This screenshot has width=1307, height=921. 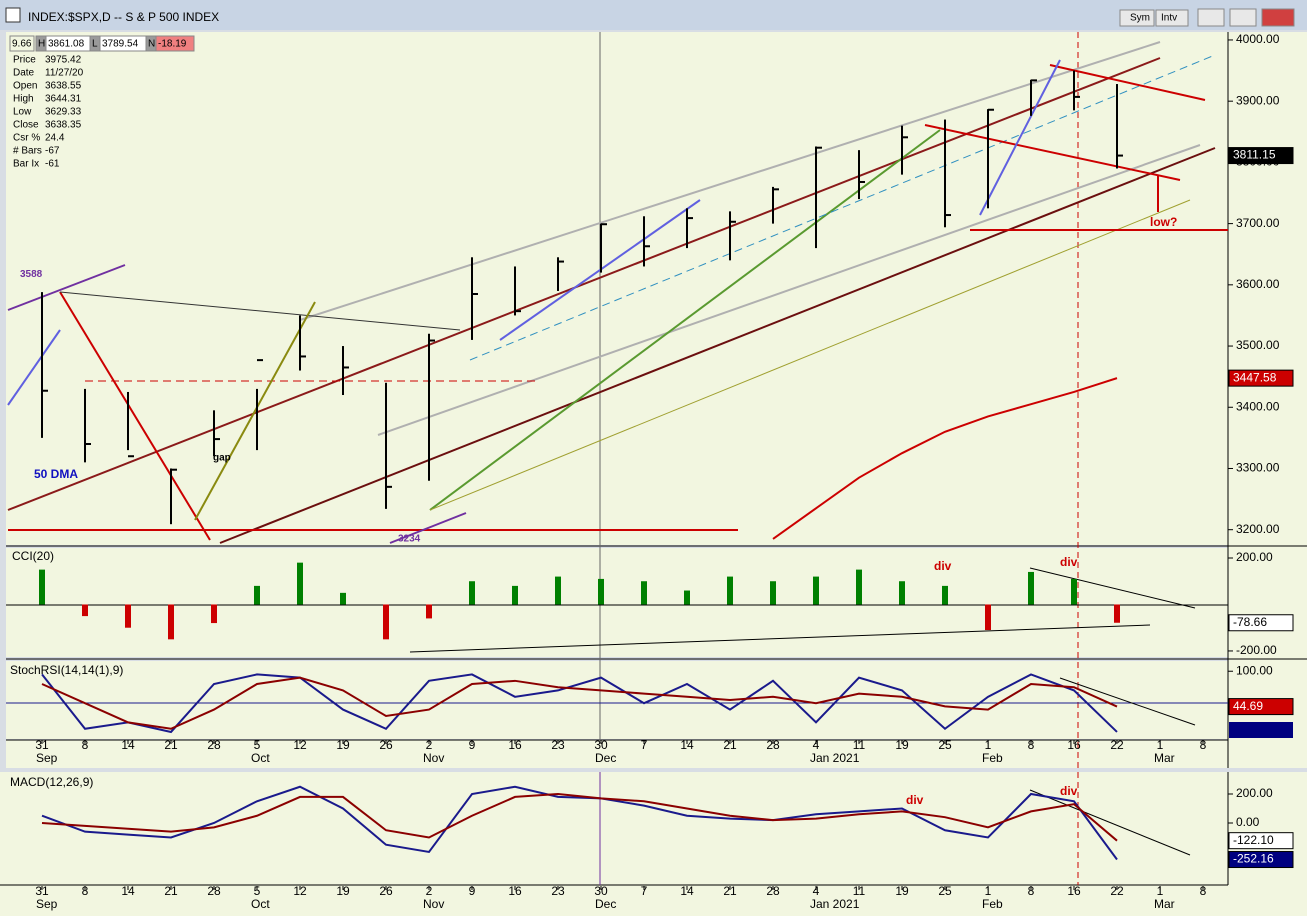 I want to click on cci-trendlines, so click(x=617, y=610).